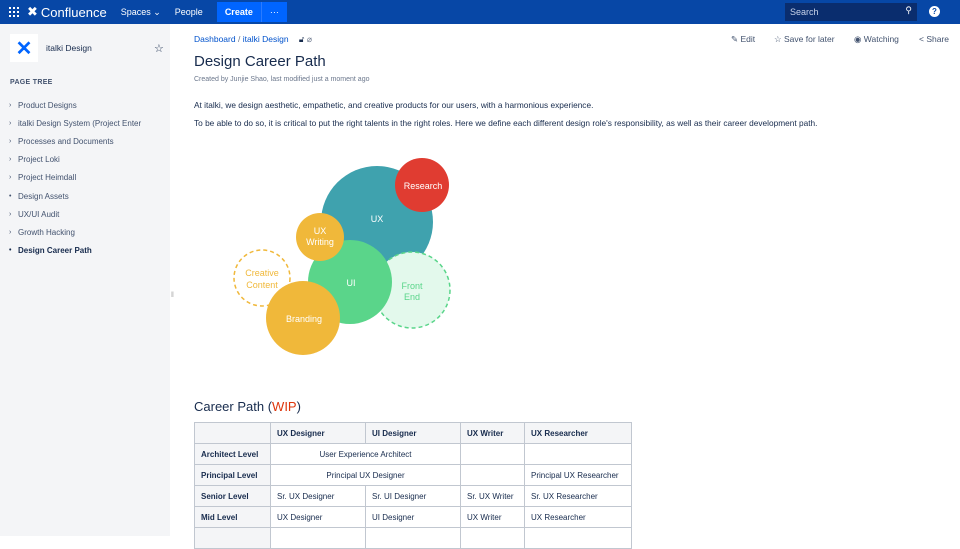  What do you see at coordinates (39, 196) in the screenshot?
I see `tree-item: • Design Assets` at bounding box center [39, 196].